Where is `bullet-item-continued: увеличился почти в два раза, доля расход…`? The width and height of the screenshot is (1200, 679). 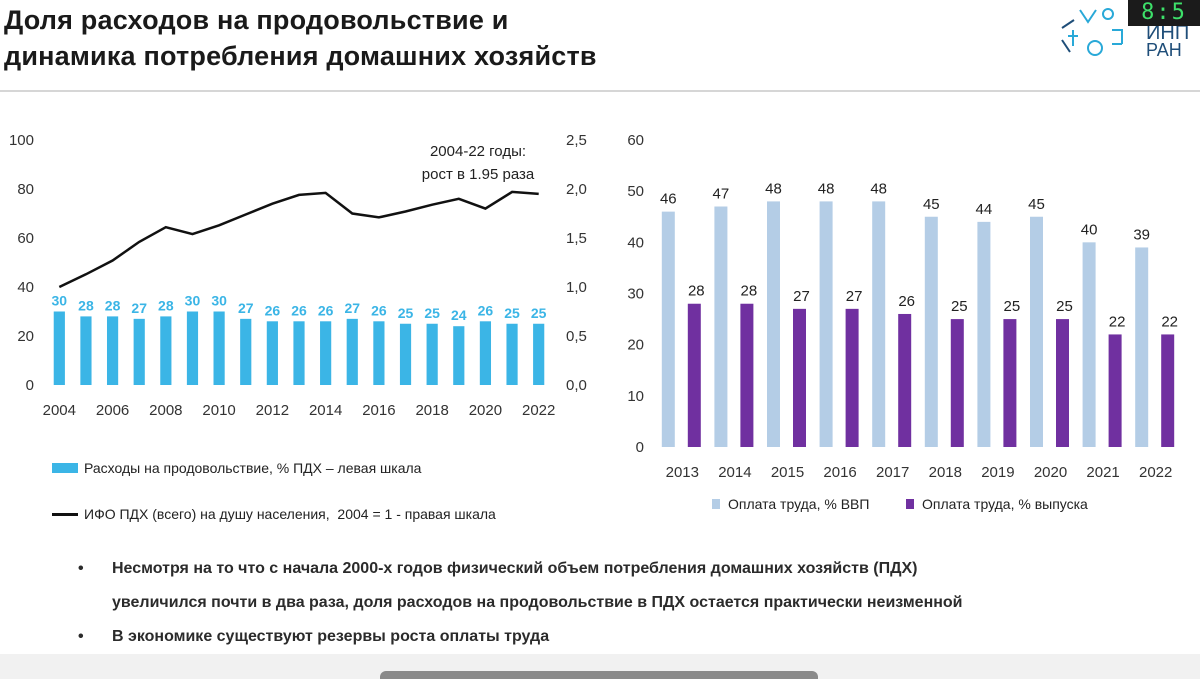 bullet-item-continued: увеличился почти в два раза, доля расход… is located at coordinates (633, 603).